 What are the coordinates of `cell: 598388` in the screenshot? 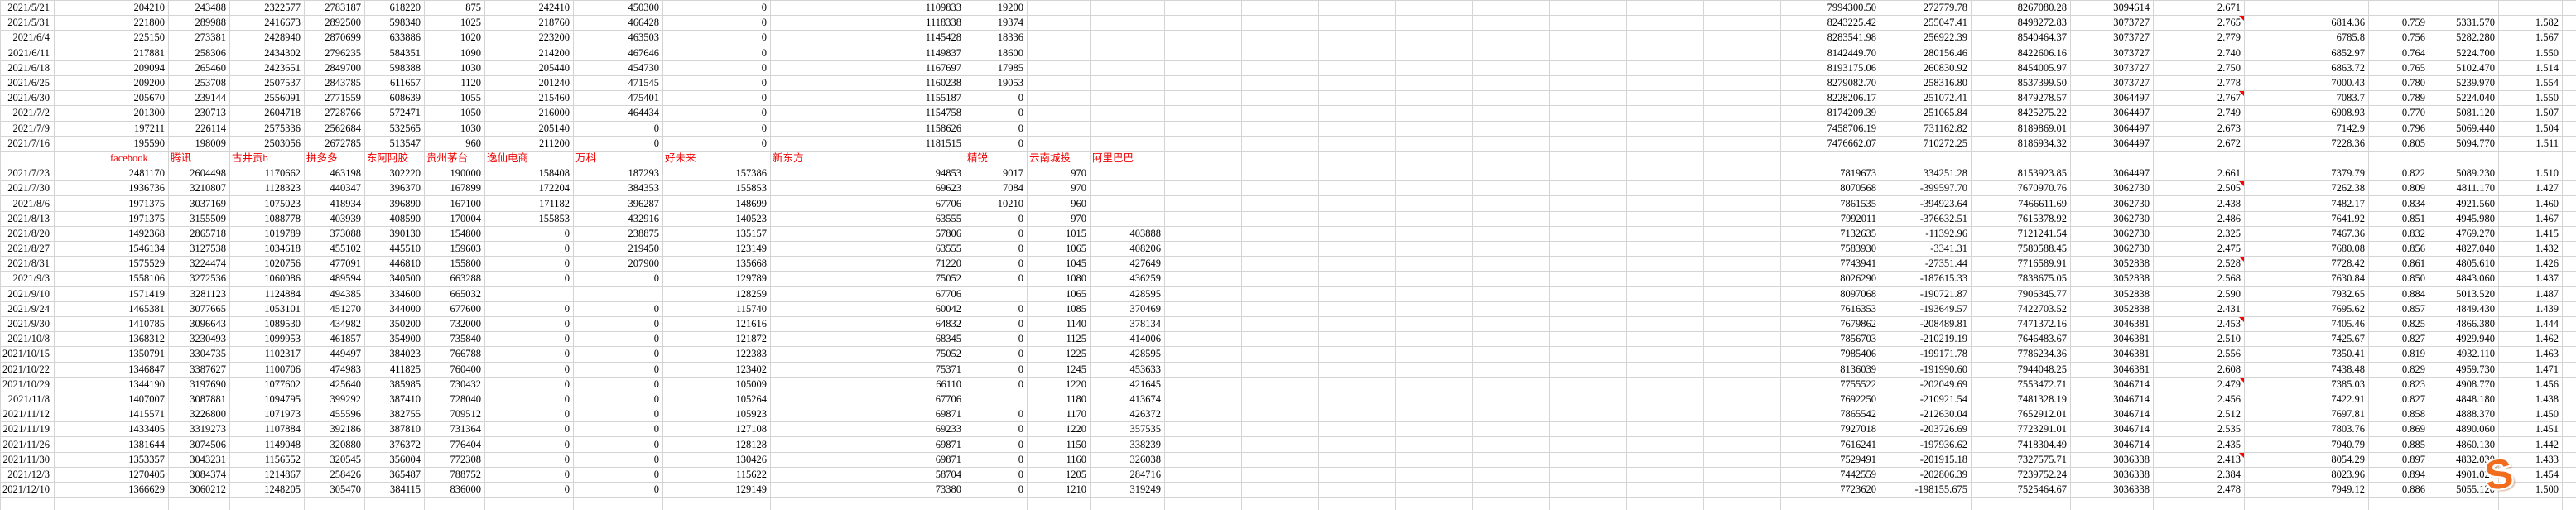 It's located at (394, 68).